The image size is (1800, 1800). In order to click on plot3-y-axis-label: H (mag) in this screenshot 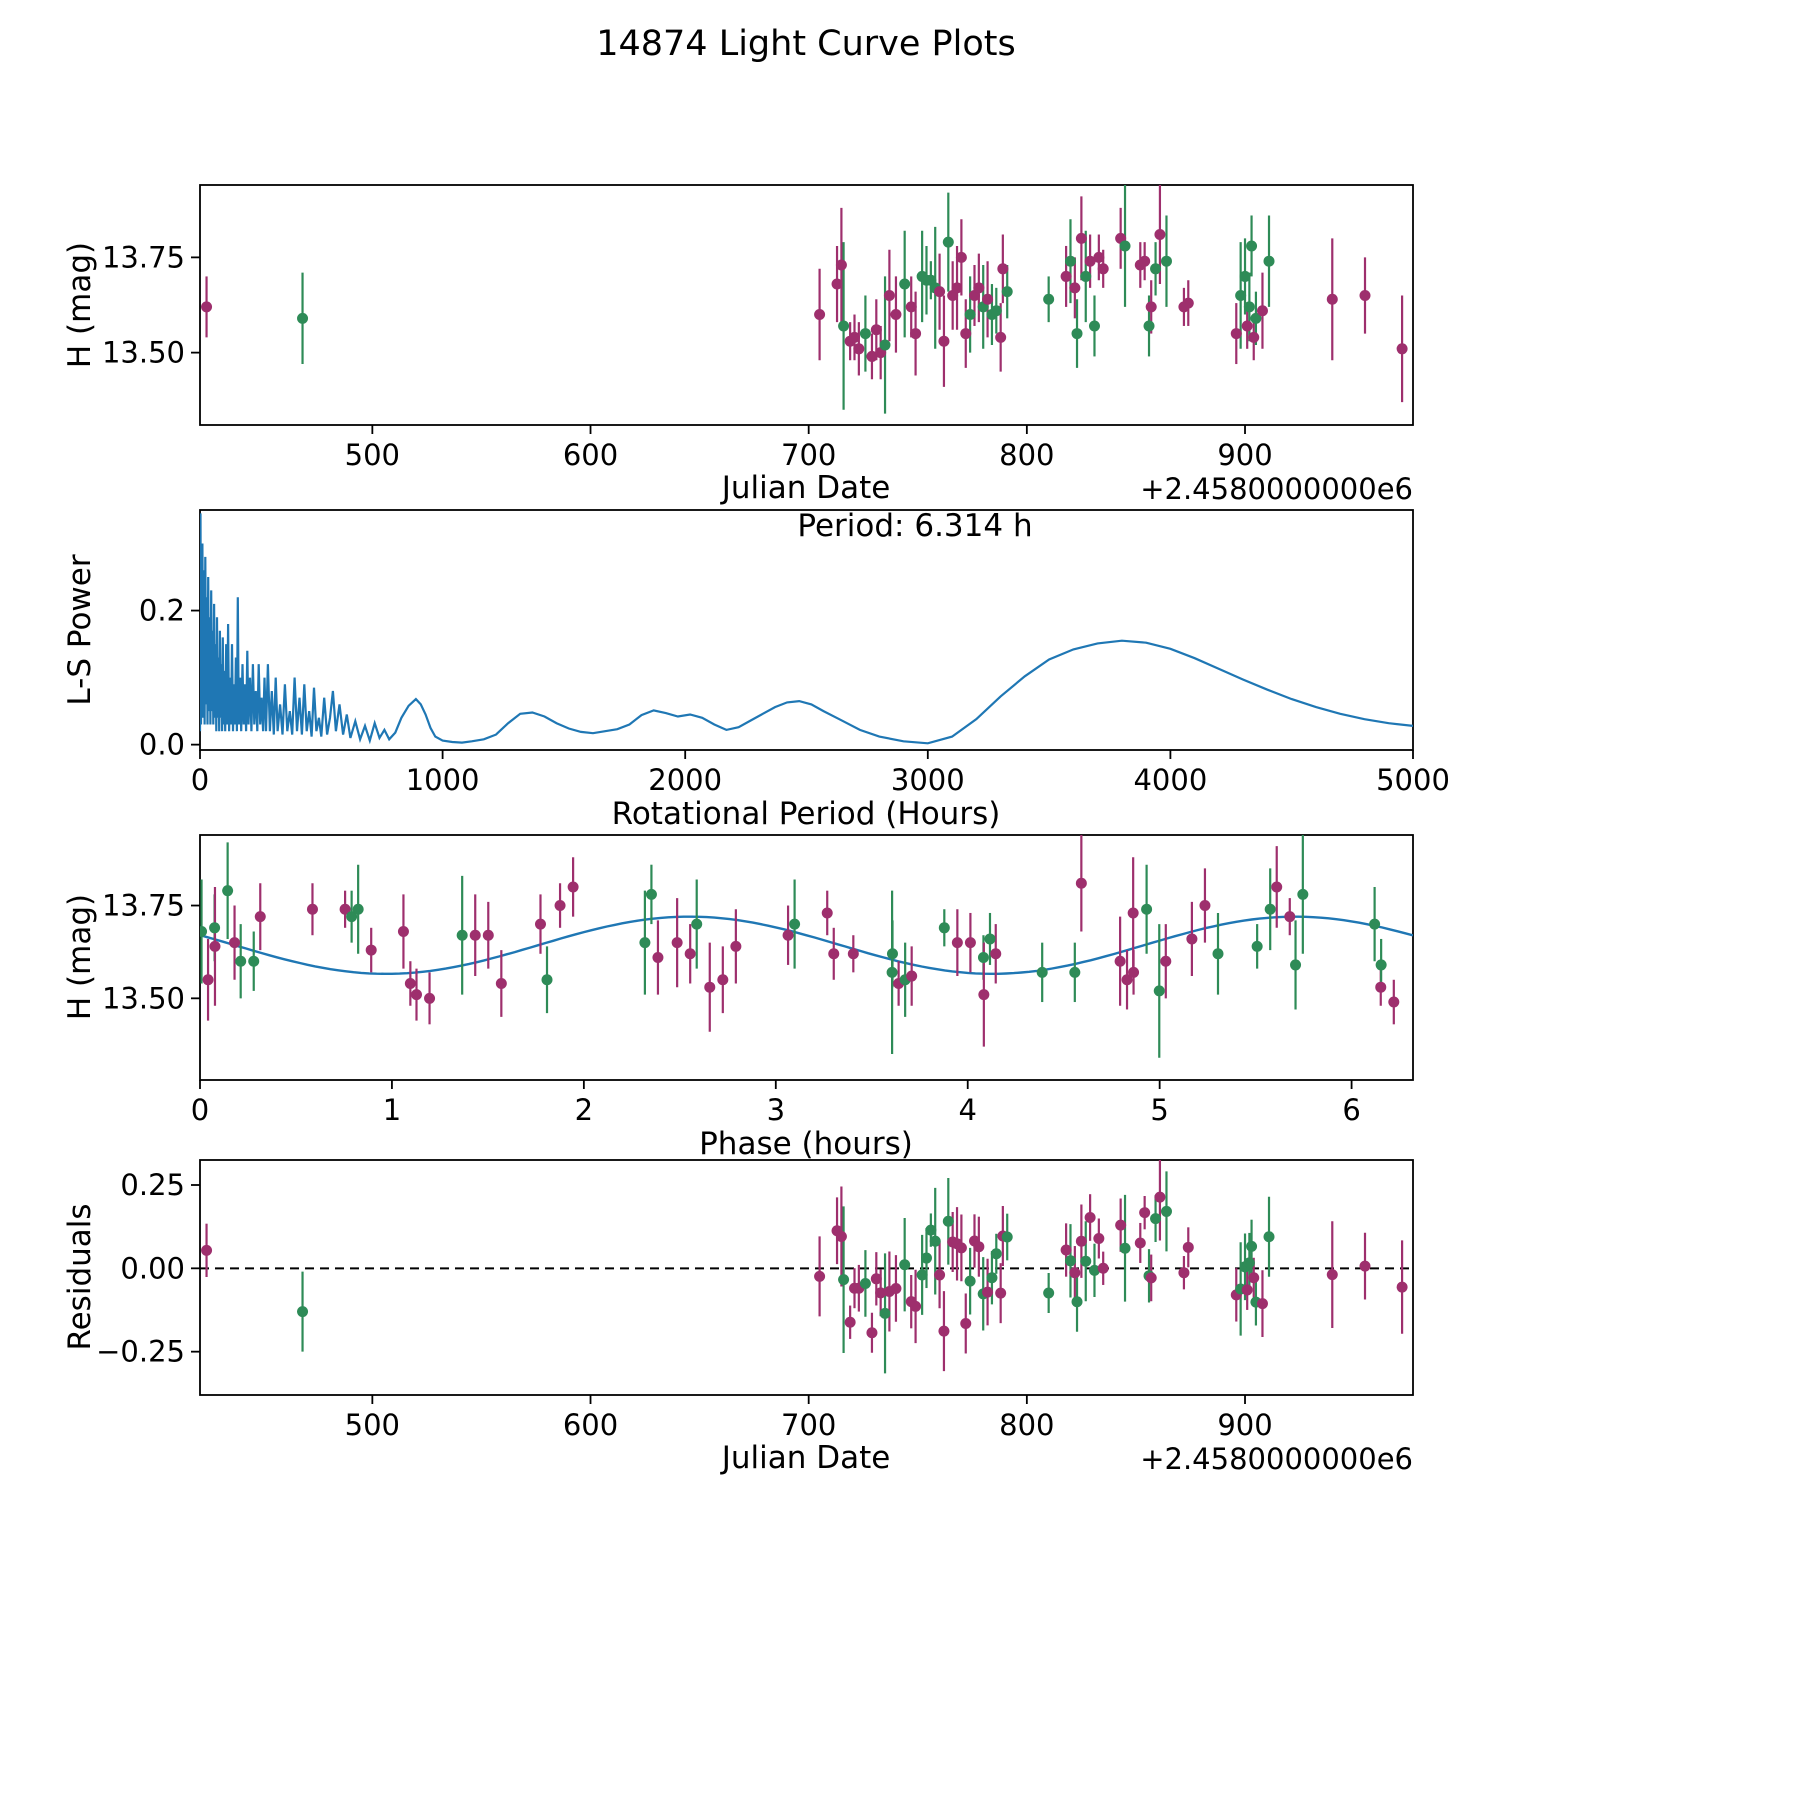, I will do `click(80, 957)`.